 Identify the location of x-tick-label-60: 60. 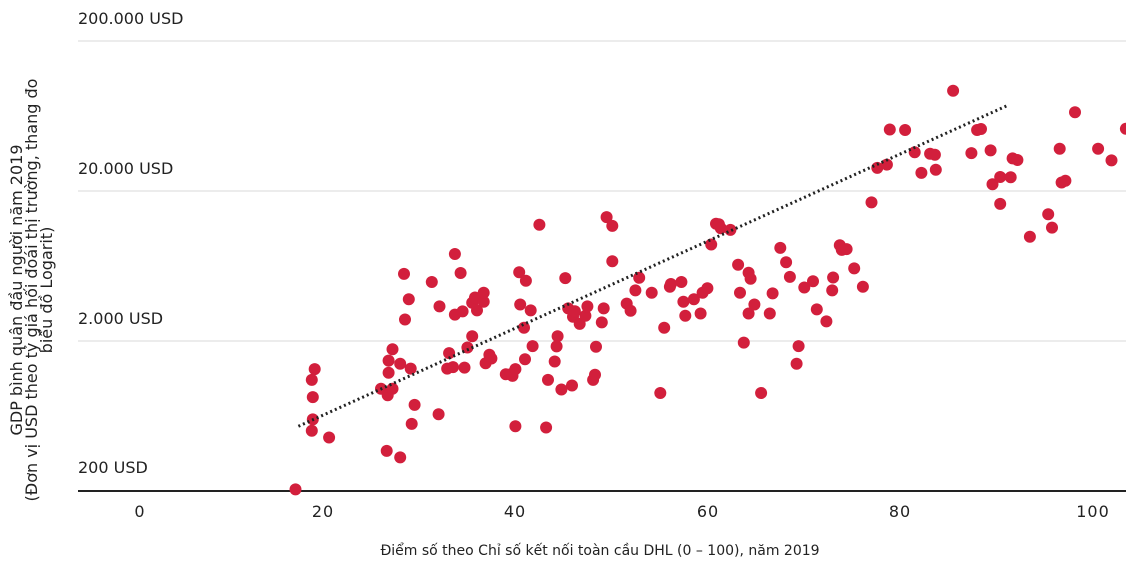
(708, 511).